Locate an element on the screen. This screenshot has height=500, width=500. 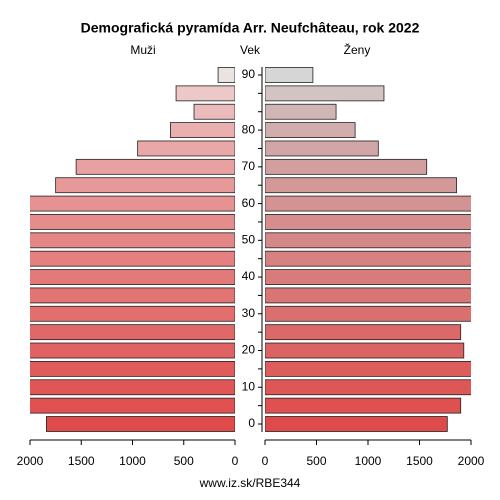
y-tick-label: 20 is located at coordinates (249, 350).